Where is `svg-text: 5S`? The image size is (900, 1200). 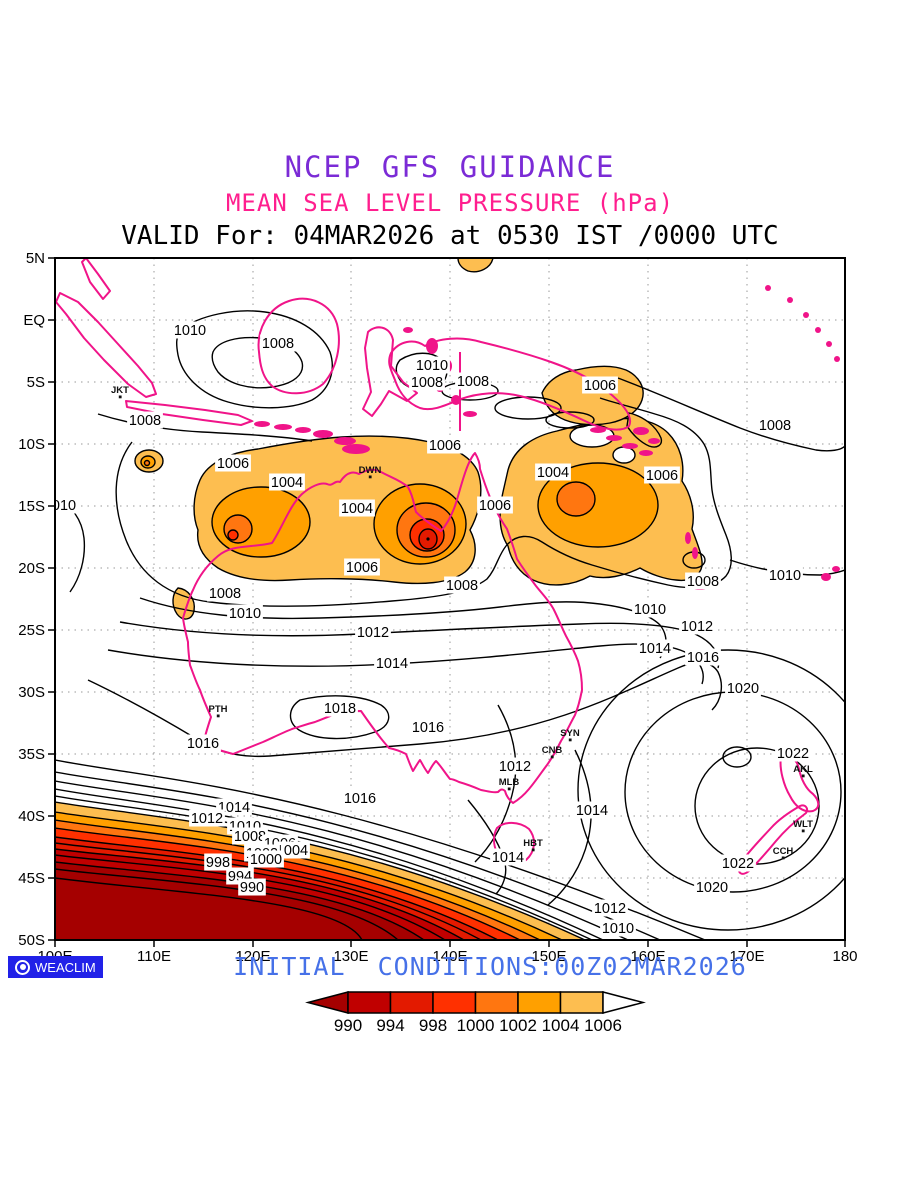 svg-text: 5S is located at coordinates (36, 382).